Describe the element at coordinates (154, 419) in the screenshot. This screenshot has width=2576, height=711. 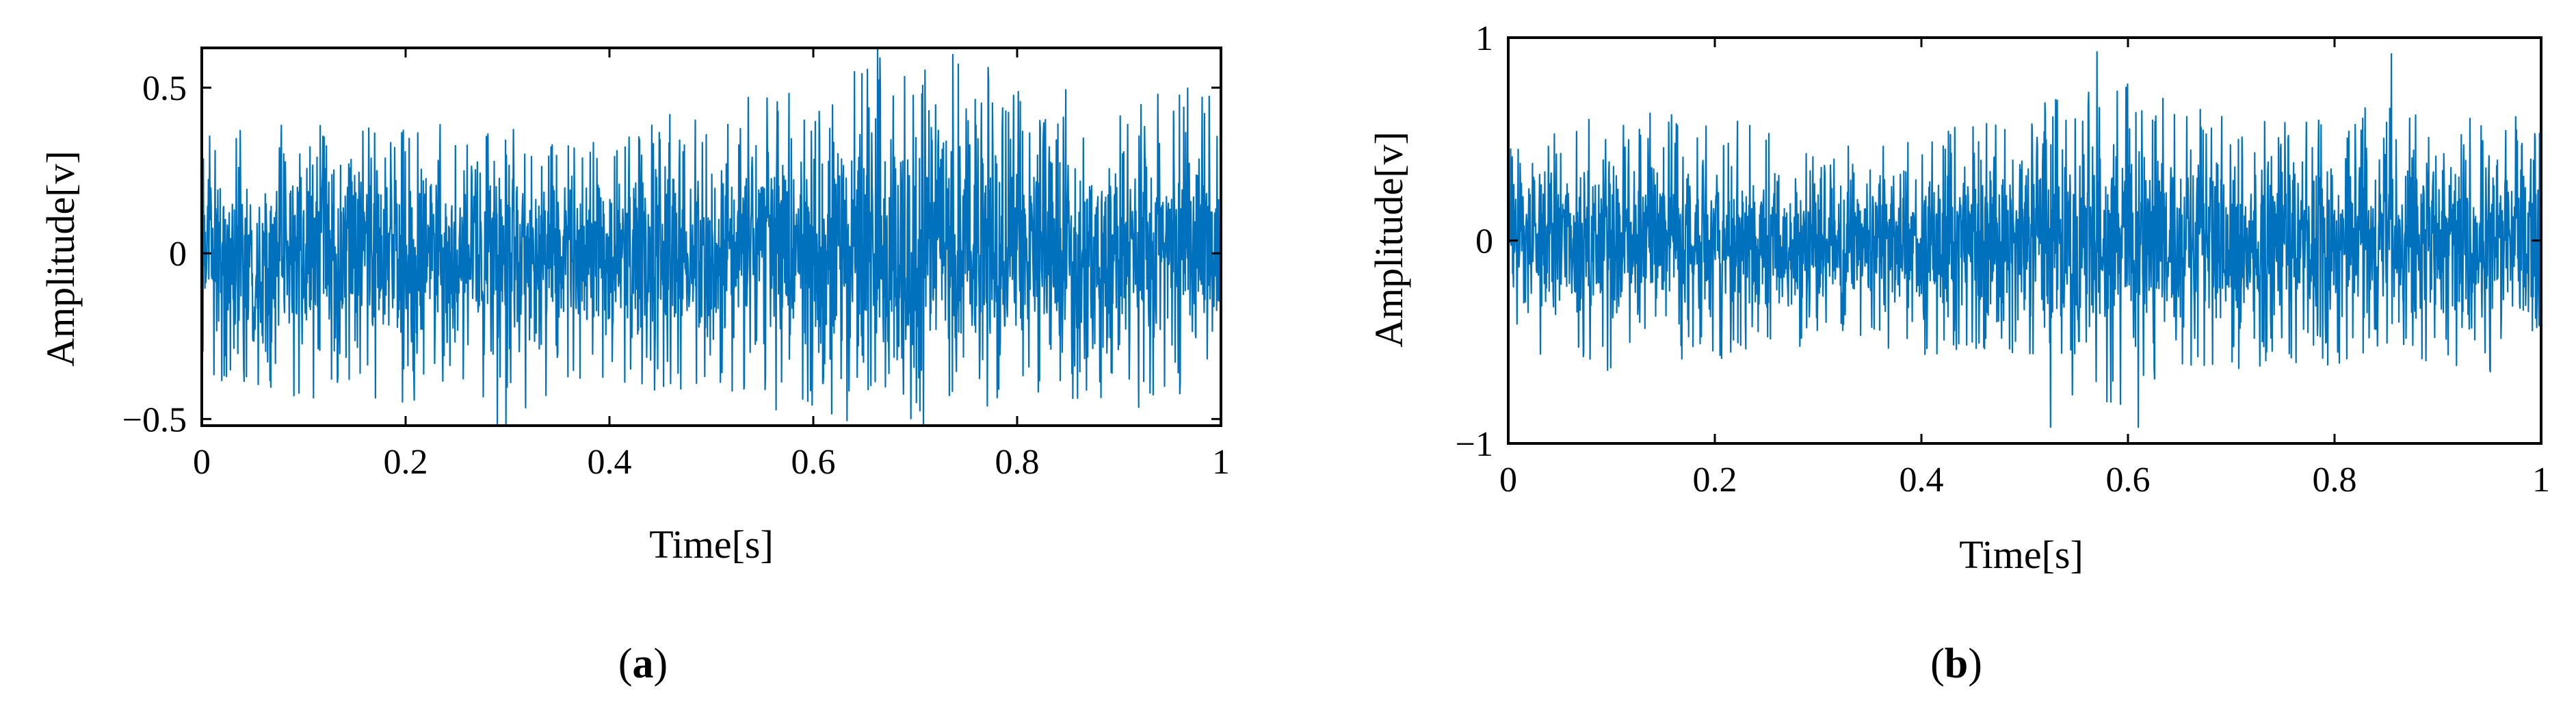
I see `y-tick-label: −0.5` at that location.